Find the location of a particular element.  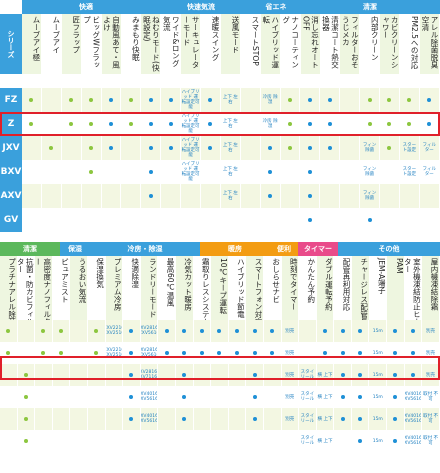

top-column-header: みまもり快眠 is located at coordinates (131, 44).